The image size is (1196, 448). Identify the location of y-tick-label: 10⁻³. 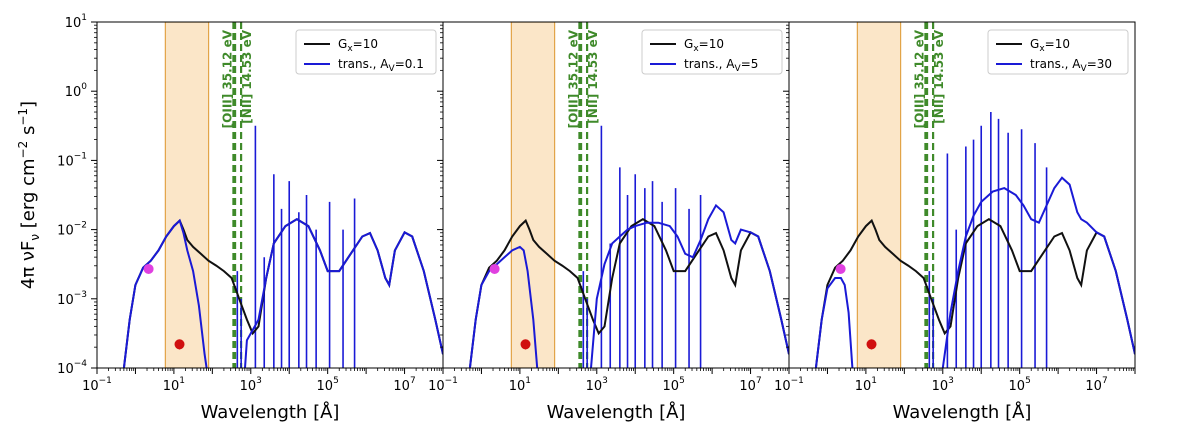
(72, 299).